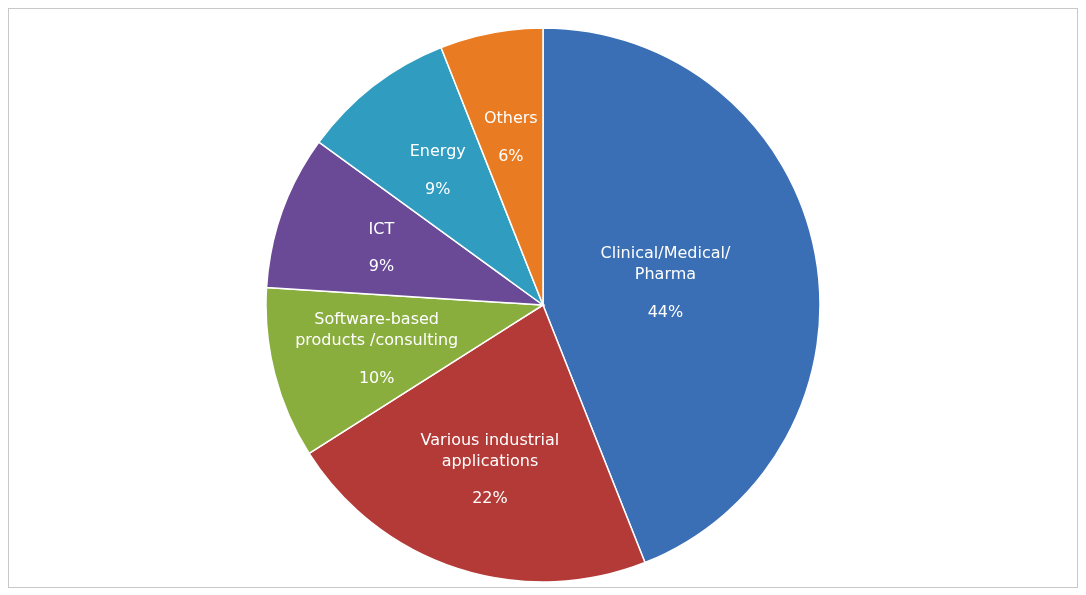  I want to click on slice-label: Energy, so click(437, 150).